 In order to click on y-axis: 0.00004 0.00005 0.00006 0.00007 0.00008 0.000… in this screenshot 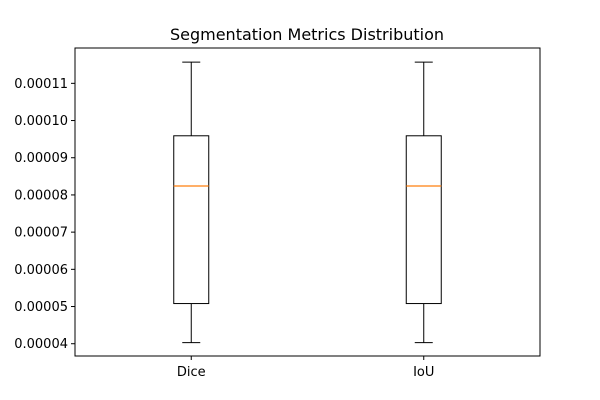, I will do `click(44, 214)`.